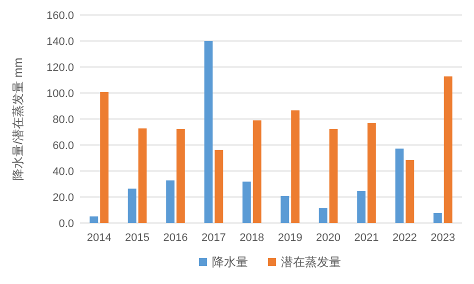  What do you see at coordinates (63, 120) in the screenshot?
I see `y-tick-label: 80.0` at bounding box center [63, 120].